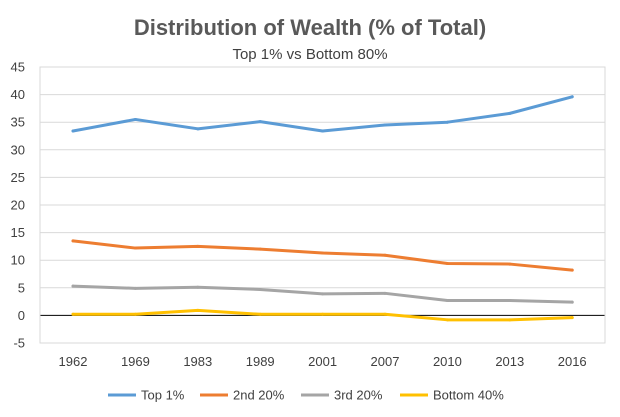 This screenshot has width=620, height=417. What do you see at coordinates (18, 94) in the screenshot?
I see `y-tick-label: 40` at bounding box center [18, 94].